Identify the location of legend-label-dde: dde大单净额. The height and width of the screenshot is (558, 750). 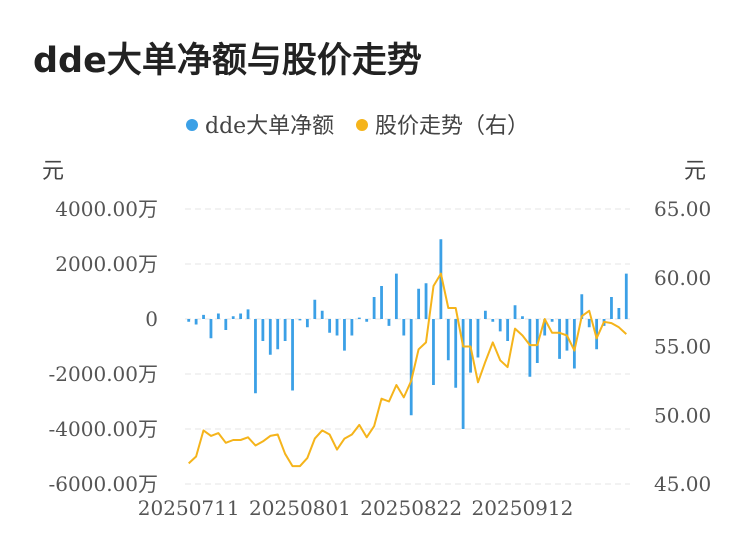
(269, 126).